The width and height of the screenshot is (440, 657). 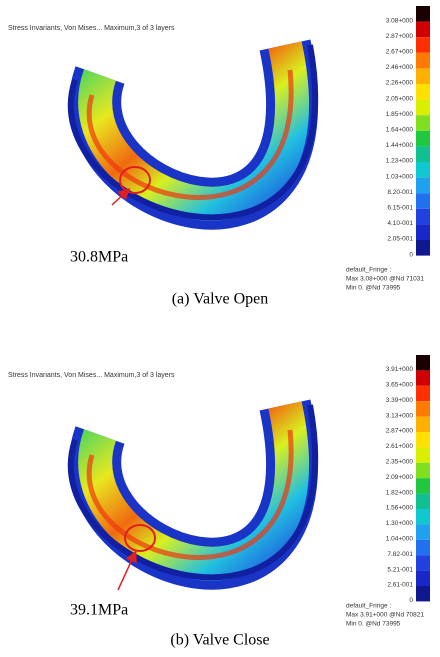 I want to click on colorbar-label: 4.10-001, so click(x=400, y=223).